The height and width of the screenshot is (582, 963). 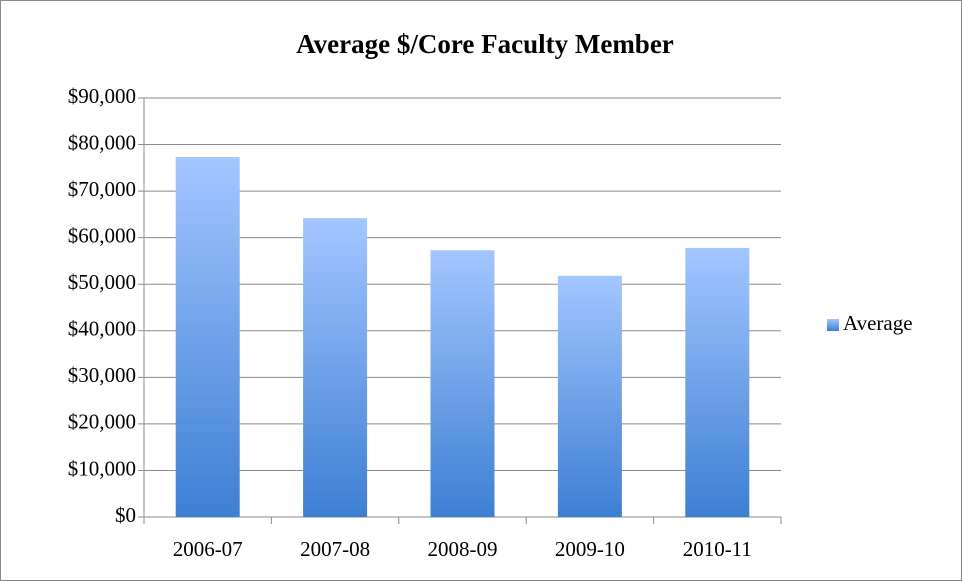 What do you see at coordinates (125, 515) in the screenshot?
I see `y-tick-label: $0` at bounding box center [125, 515].